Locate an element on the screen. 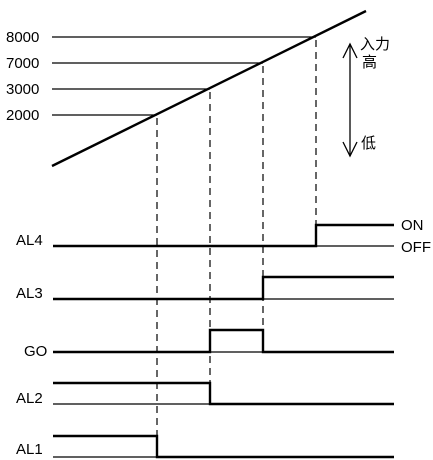  state-label-on: ON is located at coordinates (412, 225).